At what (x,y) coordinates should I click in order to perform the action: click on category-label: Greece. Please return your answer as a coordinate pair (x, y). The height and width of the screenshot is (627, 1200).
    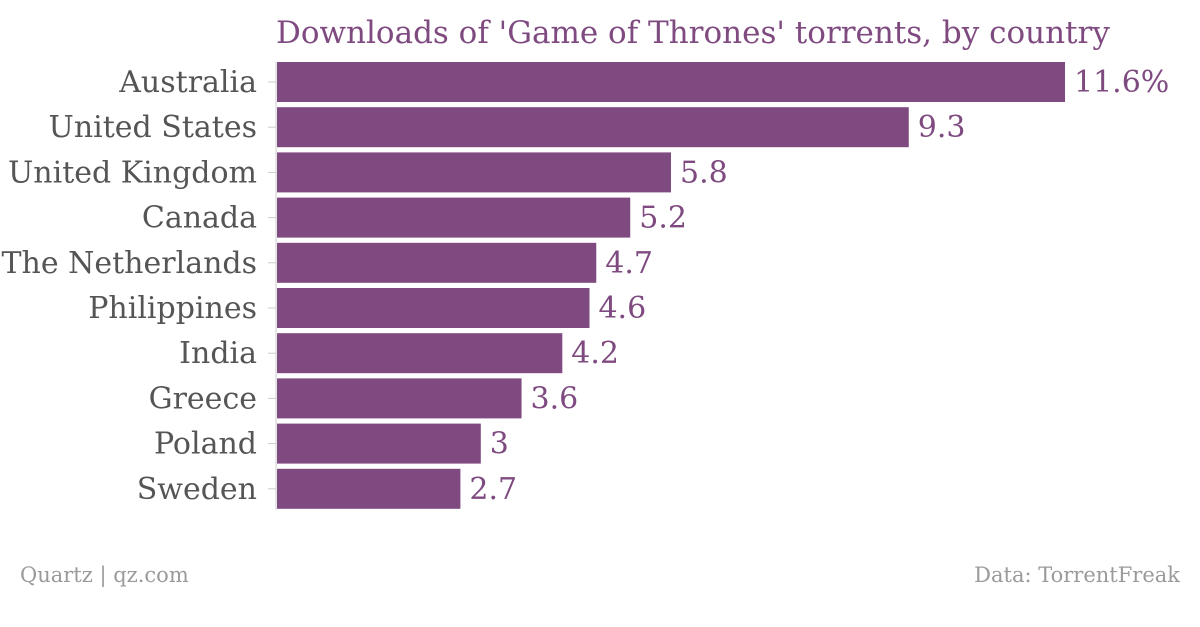
    Looking at the image, I should click on (203, 398).